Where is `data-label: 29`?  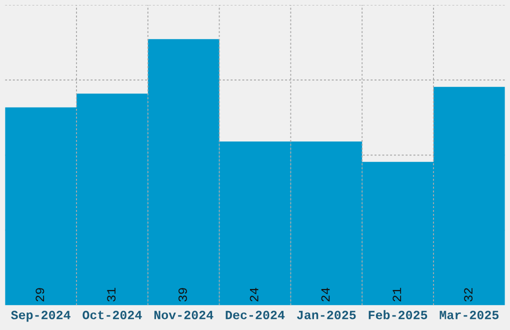
data-label: 29 is located at coordinates (40, 295).